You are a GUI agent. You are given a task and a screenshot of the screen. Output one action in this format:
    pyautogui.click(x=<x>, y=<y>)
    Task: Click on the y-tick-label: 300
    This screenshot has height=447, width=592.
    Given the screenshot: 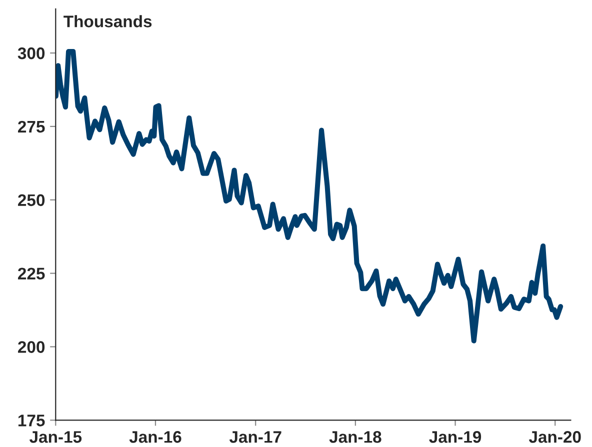 What is the action you would take?
    pyautogui.click(x=31, y=53)
    